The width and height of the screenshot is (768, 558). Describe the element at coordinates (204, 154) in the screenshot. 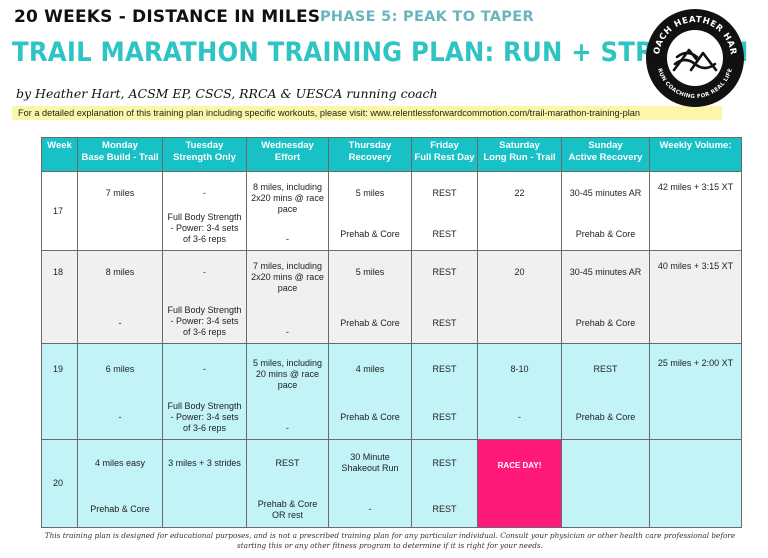

I see `col-header-tuesday: Tuesday Strength Only` at that location.